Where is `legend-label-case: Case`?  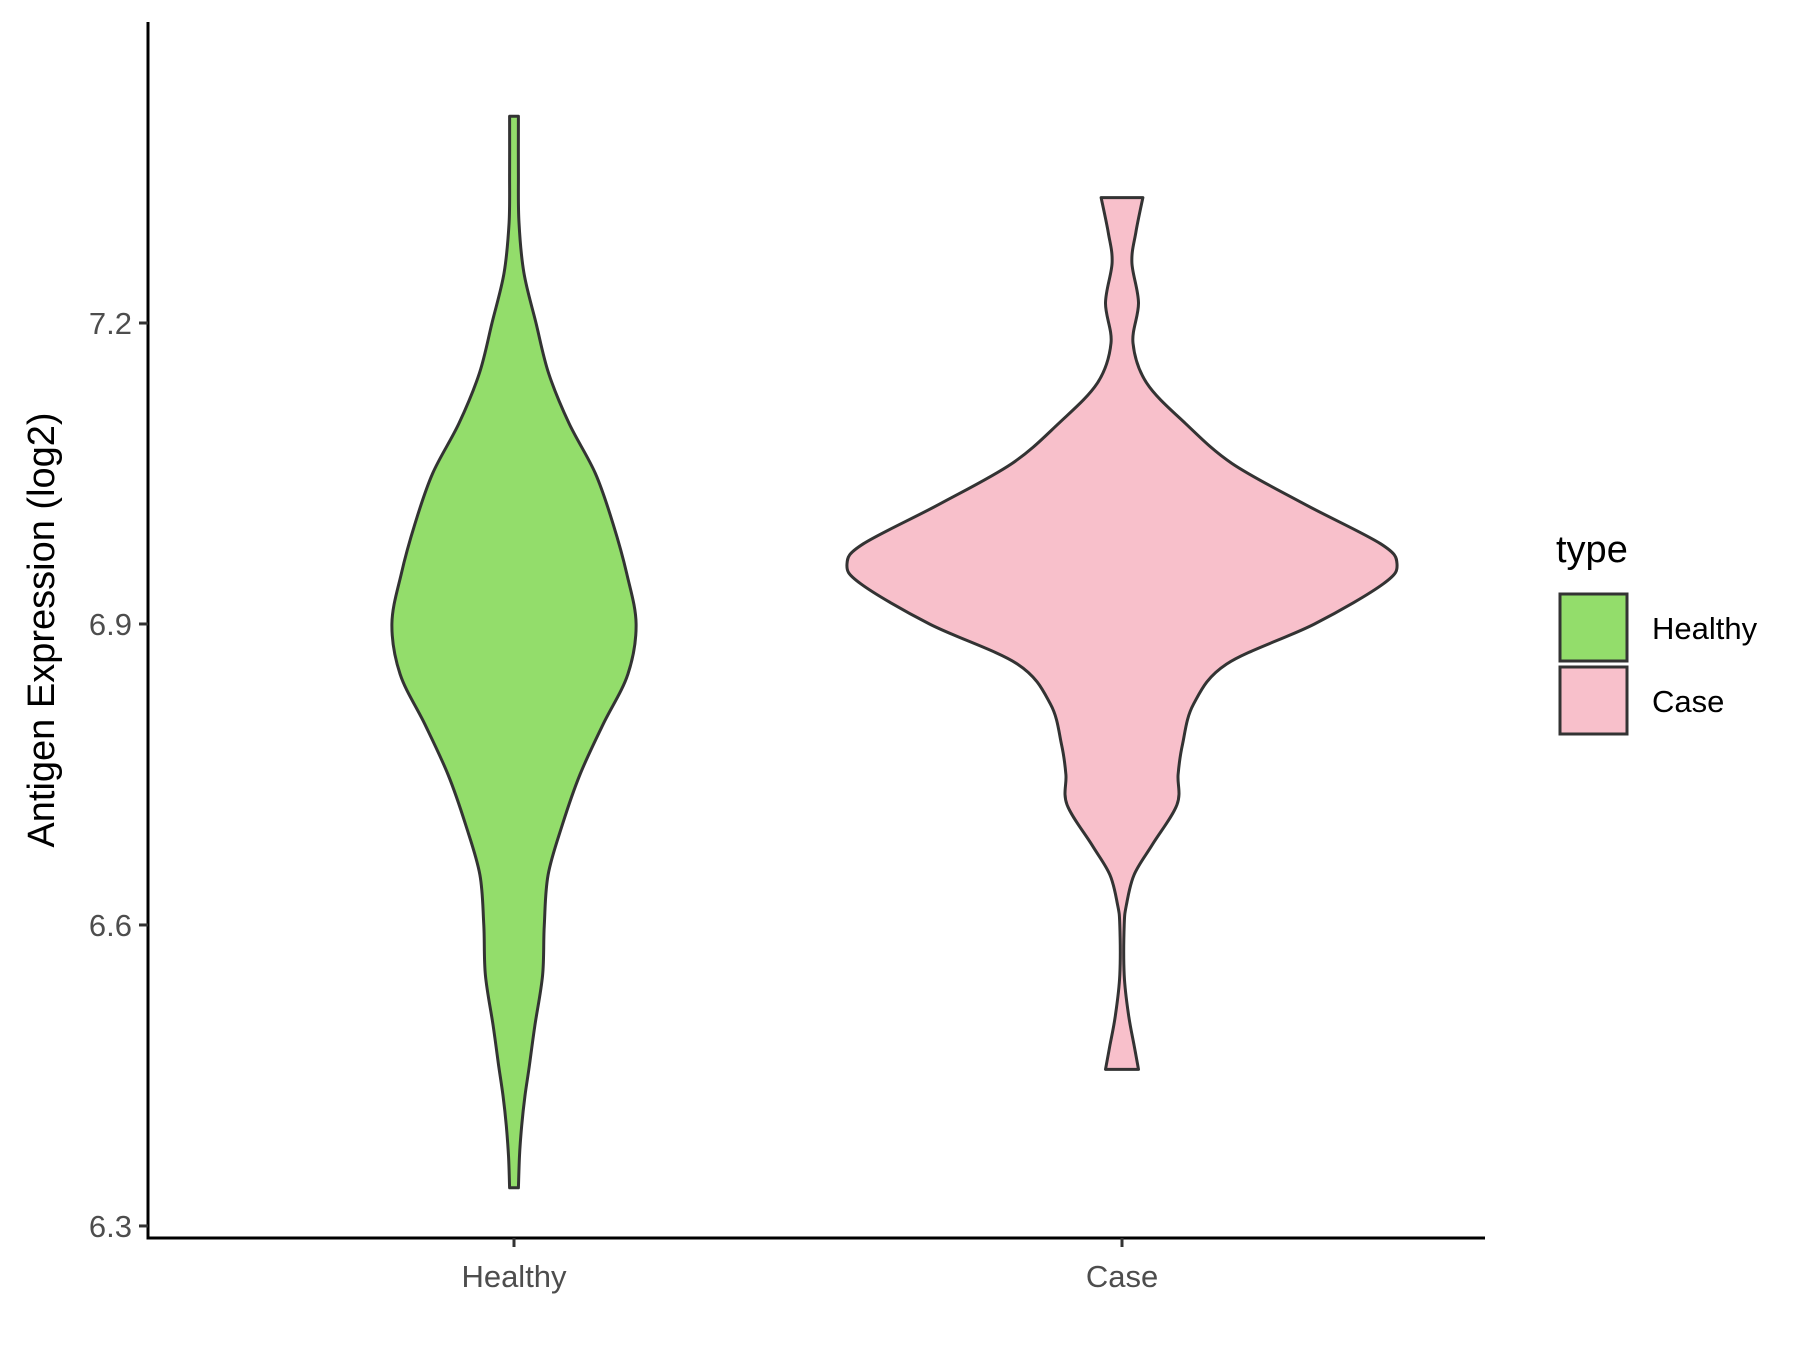 legend-label-case: Case is located at coordinates (1688, 701).